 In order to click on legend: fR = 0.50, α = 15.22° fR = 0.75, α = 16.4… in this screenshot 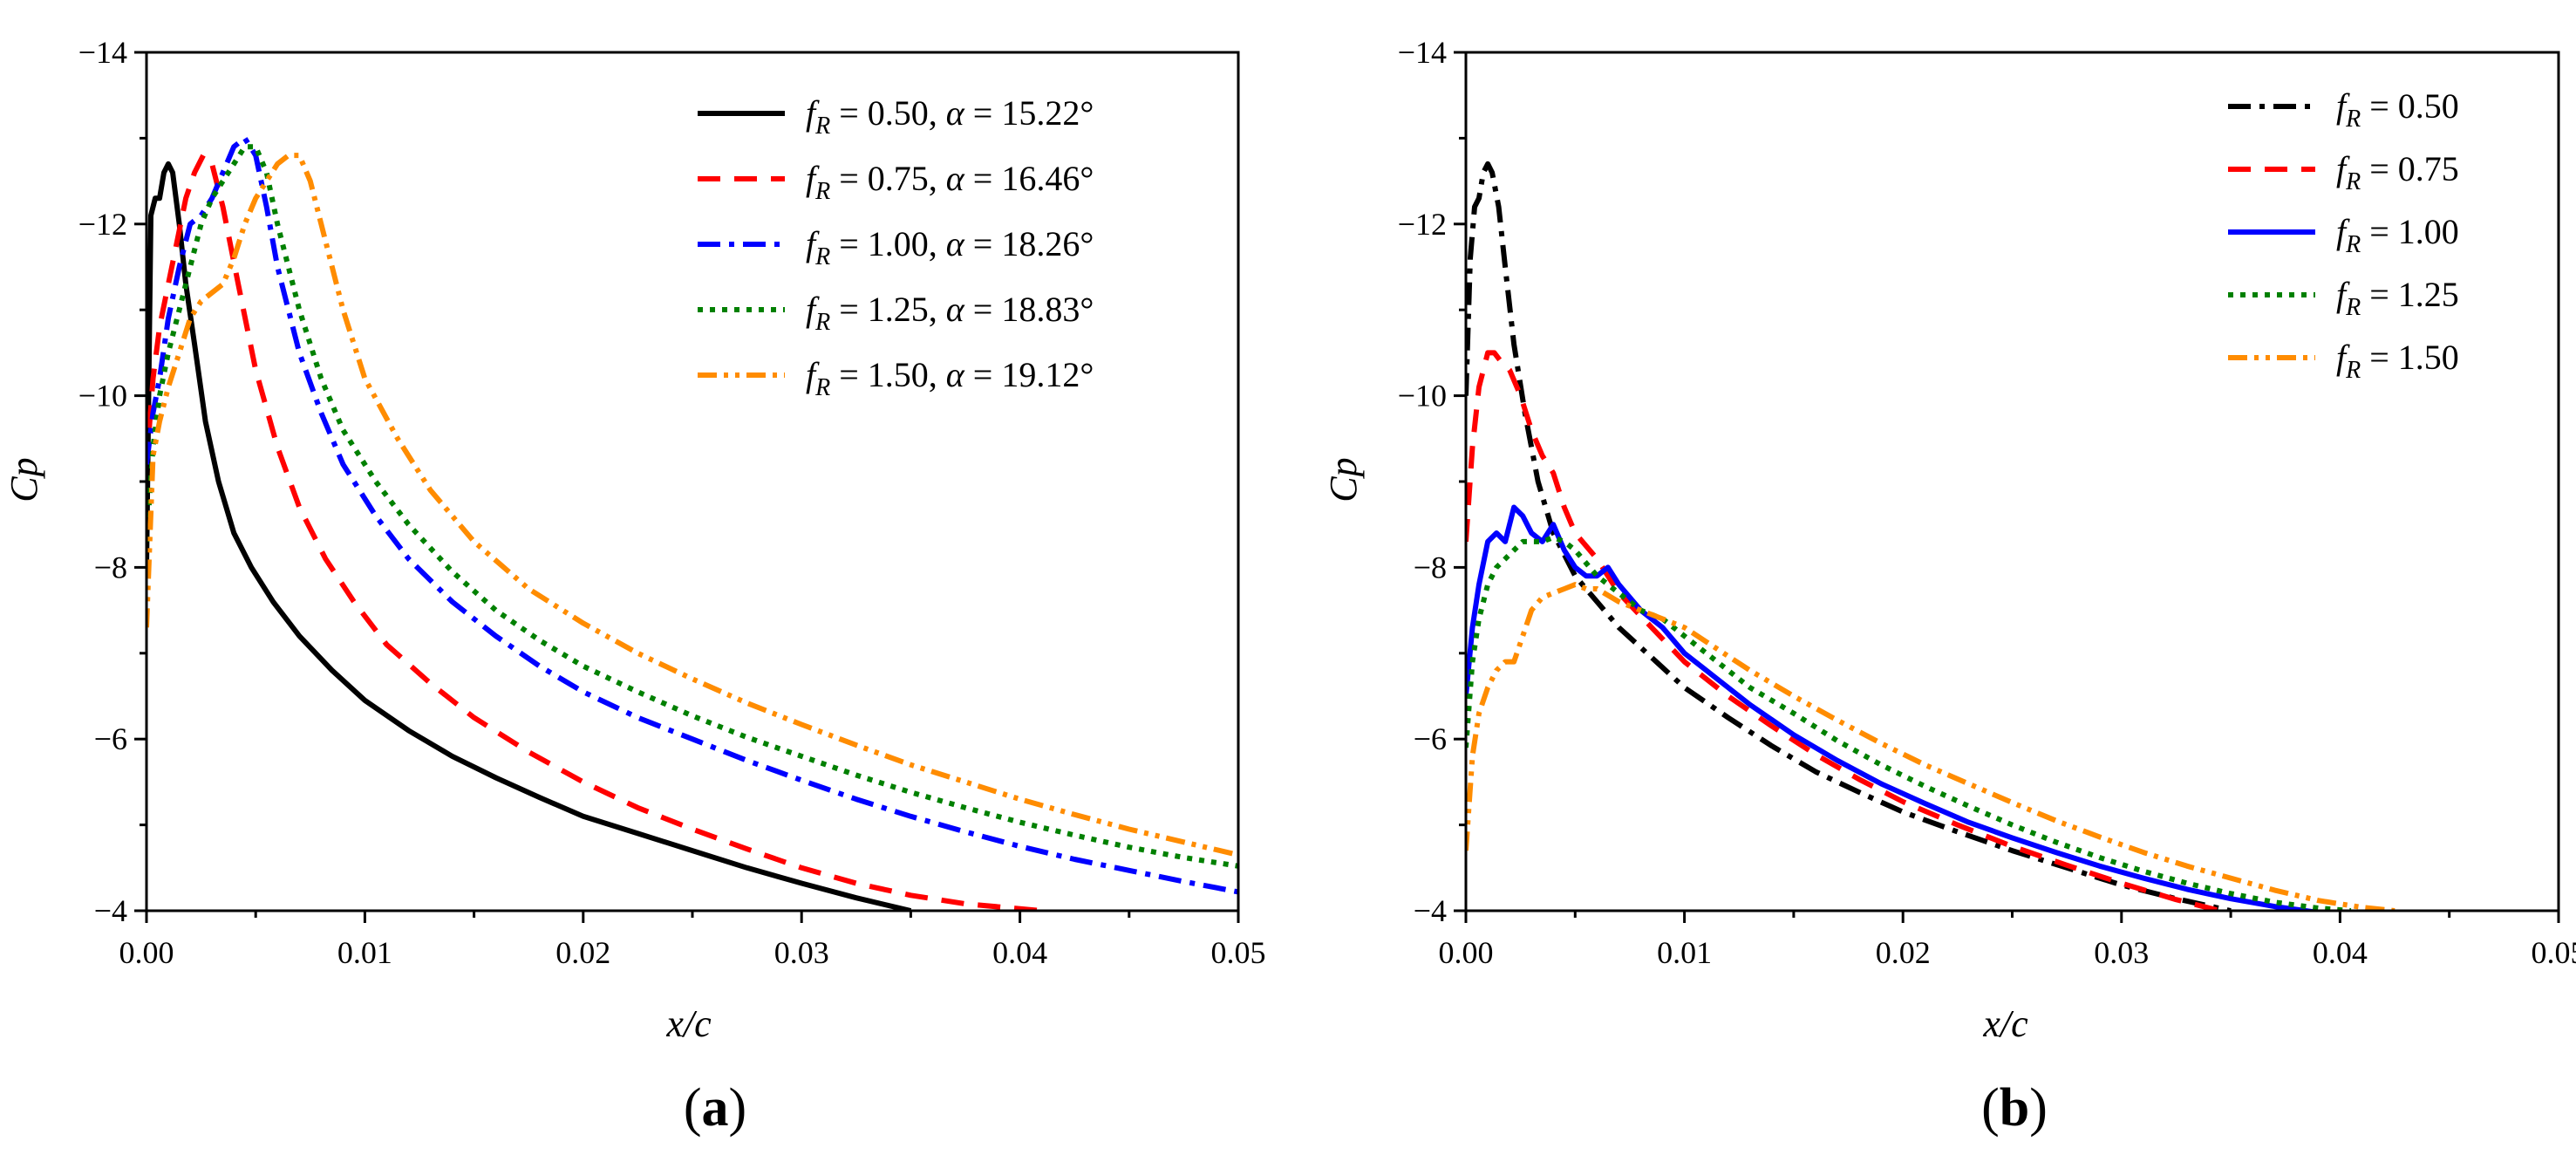, I will do `click(896, 247)`.